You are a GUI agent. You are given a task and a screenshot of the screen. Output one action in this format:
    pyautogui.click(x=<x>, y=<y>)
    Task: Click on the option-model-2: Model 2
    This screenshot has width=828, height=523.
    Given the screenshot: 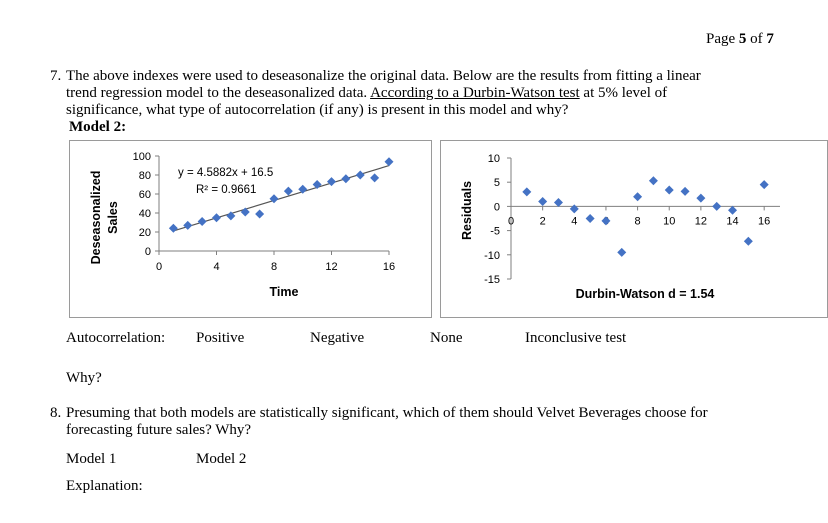 What is the action you would take?
    pyautogui.click(x=221, y=459)
    